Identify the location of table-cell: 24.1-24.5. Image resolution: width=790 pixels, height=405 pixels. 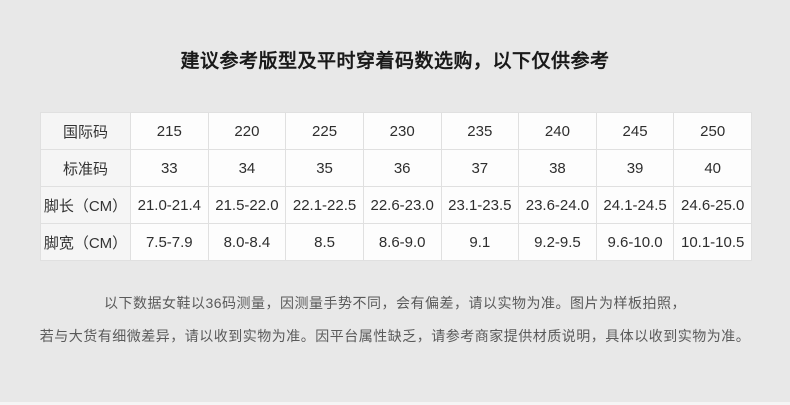
(635, 205).